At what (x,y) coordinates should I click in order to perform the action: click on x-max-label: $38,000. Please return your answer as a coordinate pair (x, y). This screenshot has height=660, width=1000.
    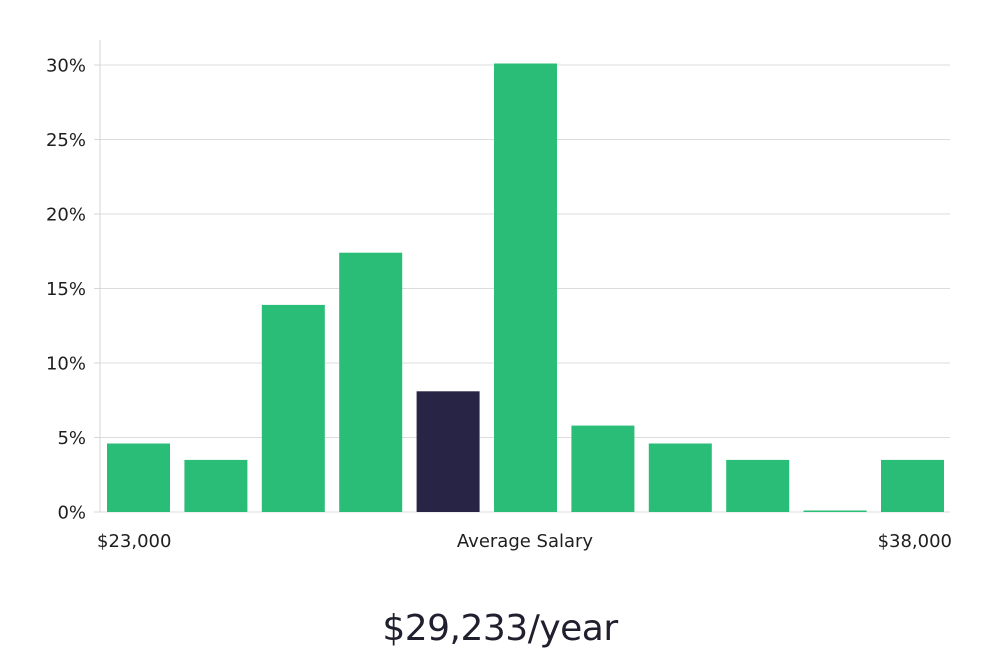
    Looking at the image, I should click on (915, 541).